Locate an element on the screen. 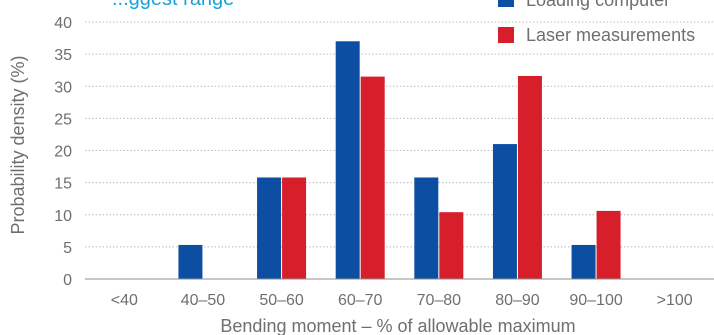 The width and height of the screenshot is (714, 335). x-tick-label: 40–50 is located at coordinates (203, 300).